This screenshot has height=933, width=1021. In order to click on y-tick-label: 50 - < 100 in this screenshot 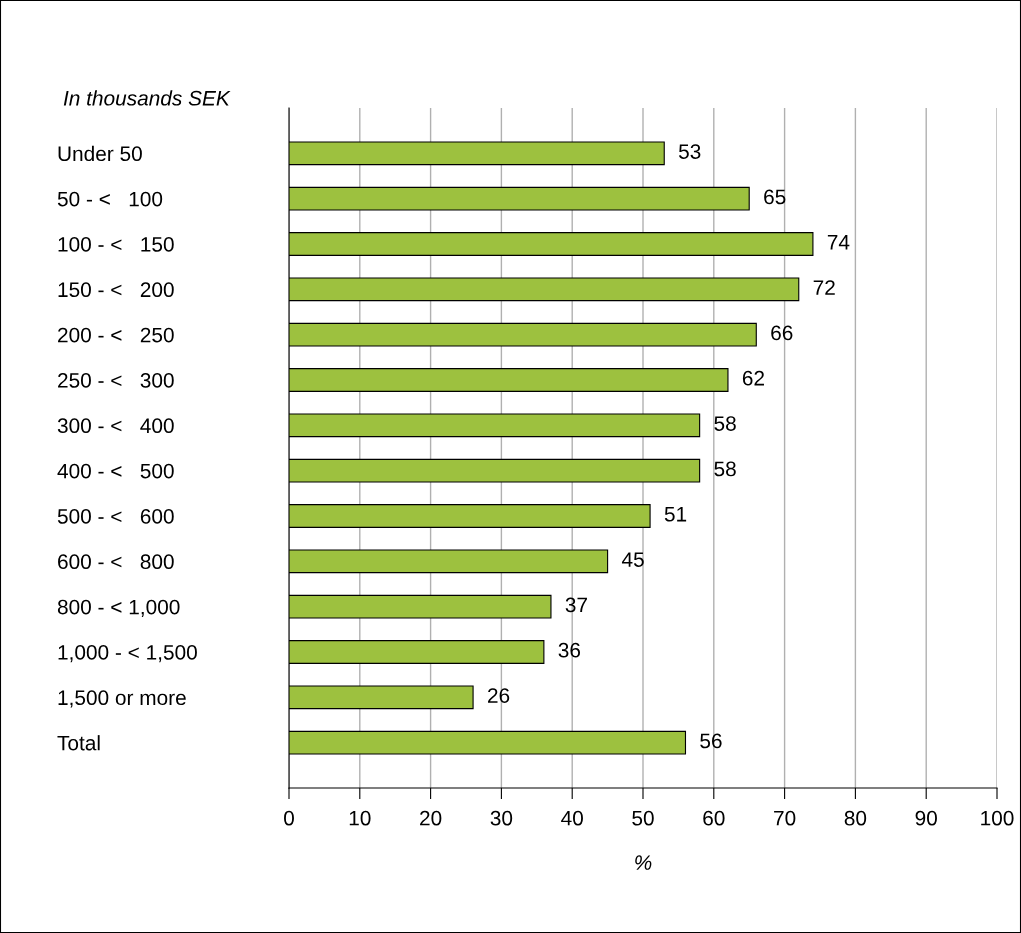, I will do `click(110, 199)`.